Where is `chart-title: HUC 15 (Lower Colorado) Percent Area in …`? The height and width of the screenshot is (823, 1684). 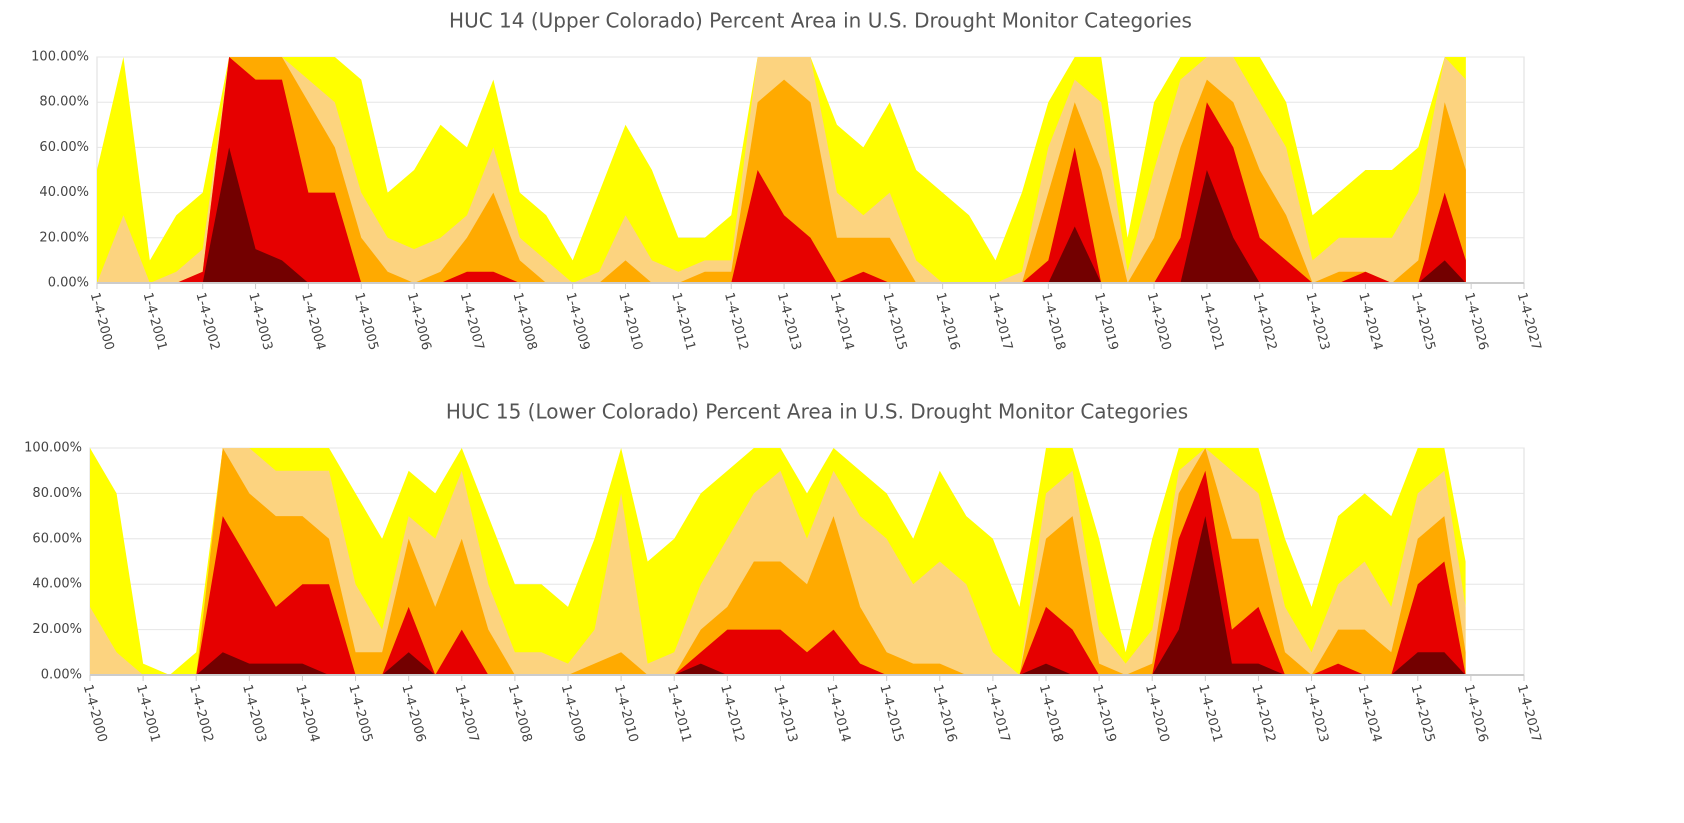 chart-title: HUC 15 (Lower Colorado) Percent Area in … is located at coordinates (817, 412).